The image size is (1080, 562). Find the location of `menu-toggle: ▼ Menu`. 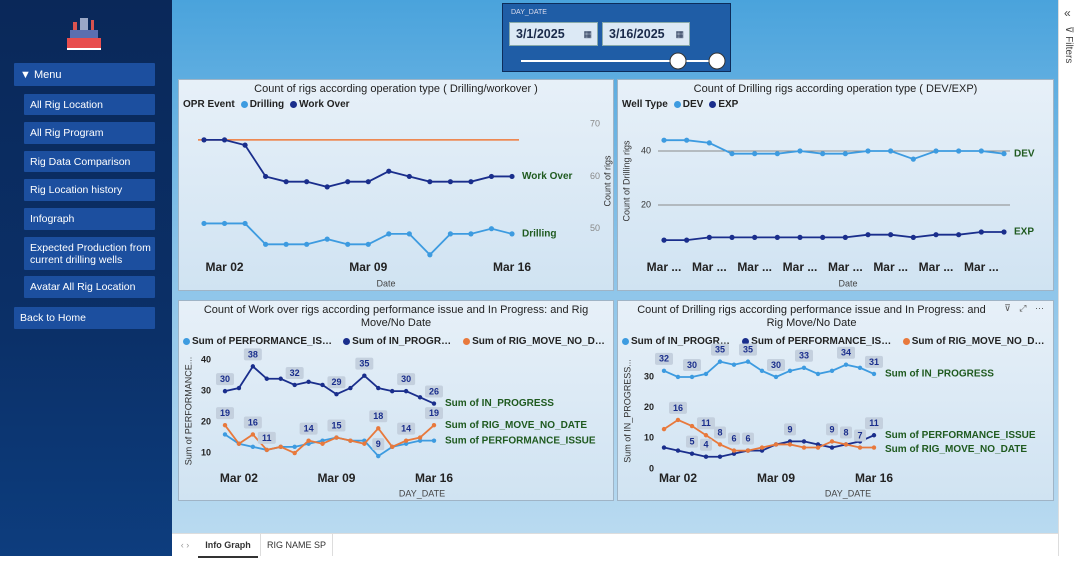

menu-toggle: ▼ Menu is located at coordinates (84, 74).